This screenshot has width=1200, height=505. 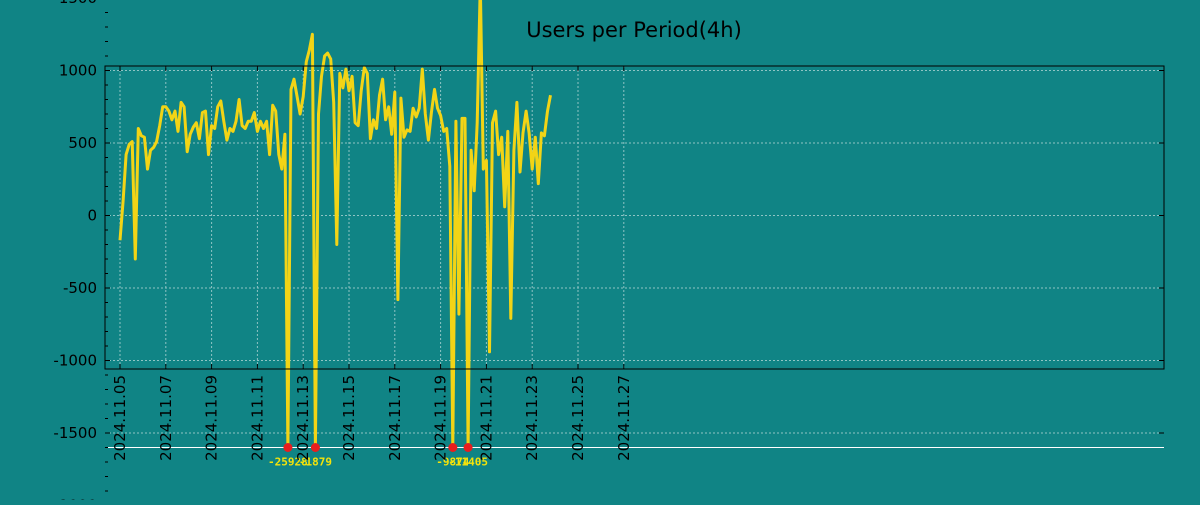 I want to click on x-tick-label: 2024.11.25, so click(x=578, y=418).